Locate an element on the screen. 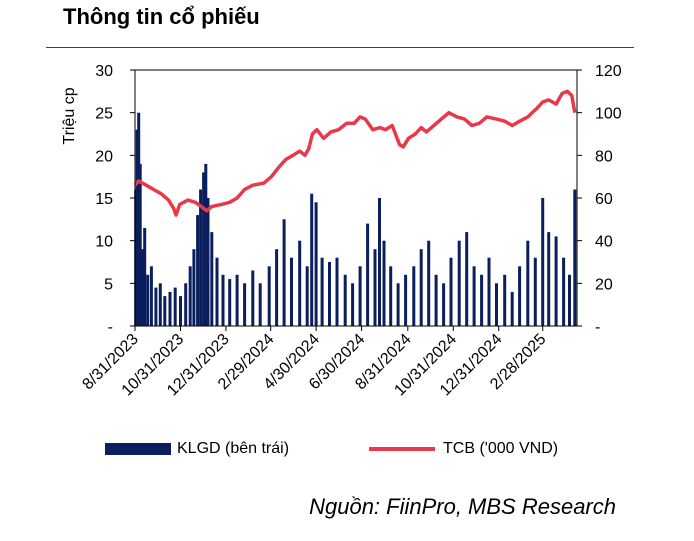 Image resolution: width=694 pixels, height=541 pixels. left-tick-label: 20 is located at coordinates (104, 156).